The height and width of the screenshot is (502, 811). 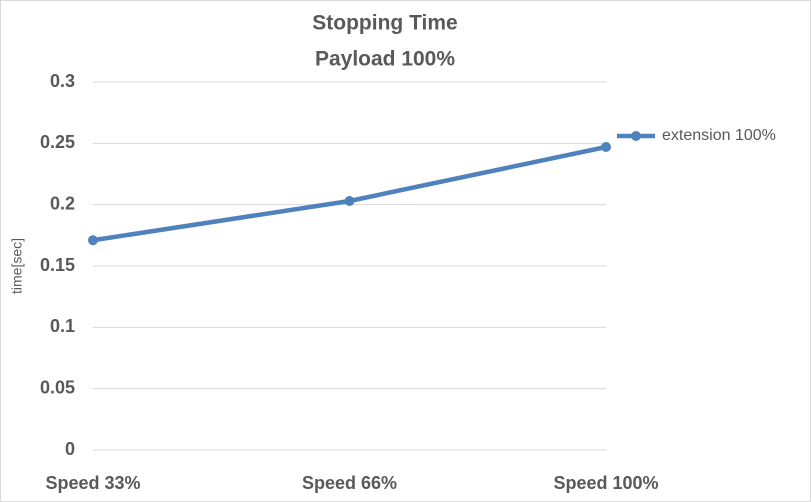 What do you see at coordinates (385, 59) in the screenshot?
I see `chart-subtitle: Payload 100%` at bounding box center [385, 59].